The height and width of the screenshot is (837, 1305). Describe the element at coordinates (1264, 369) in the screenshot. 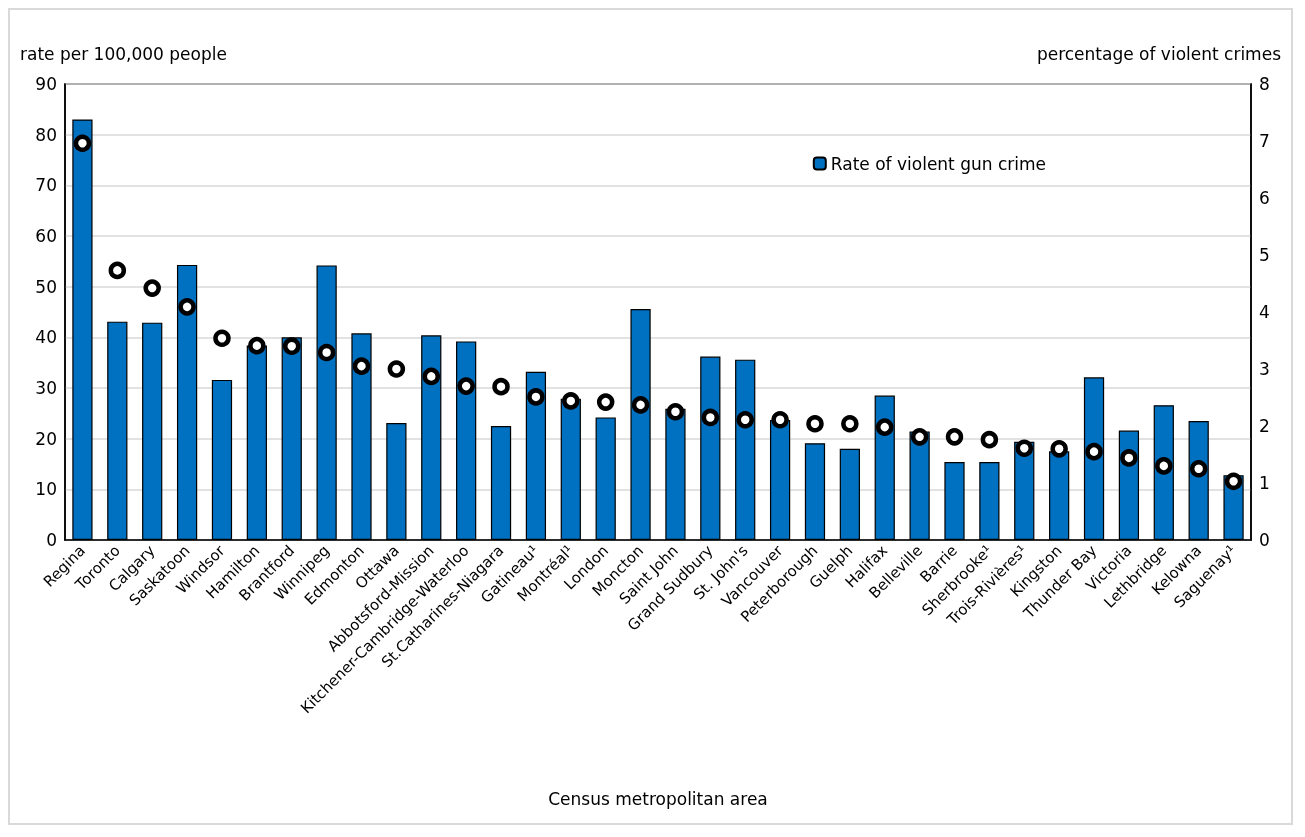

I see `y2-tick-label: 3` at that location.